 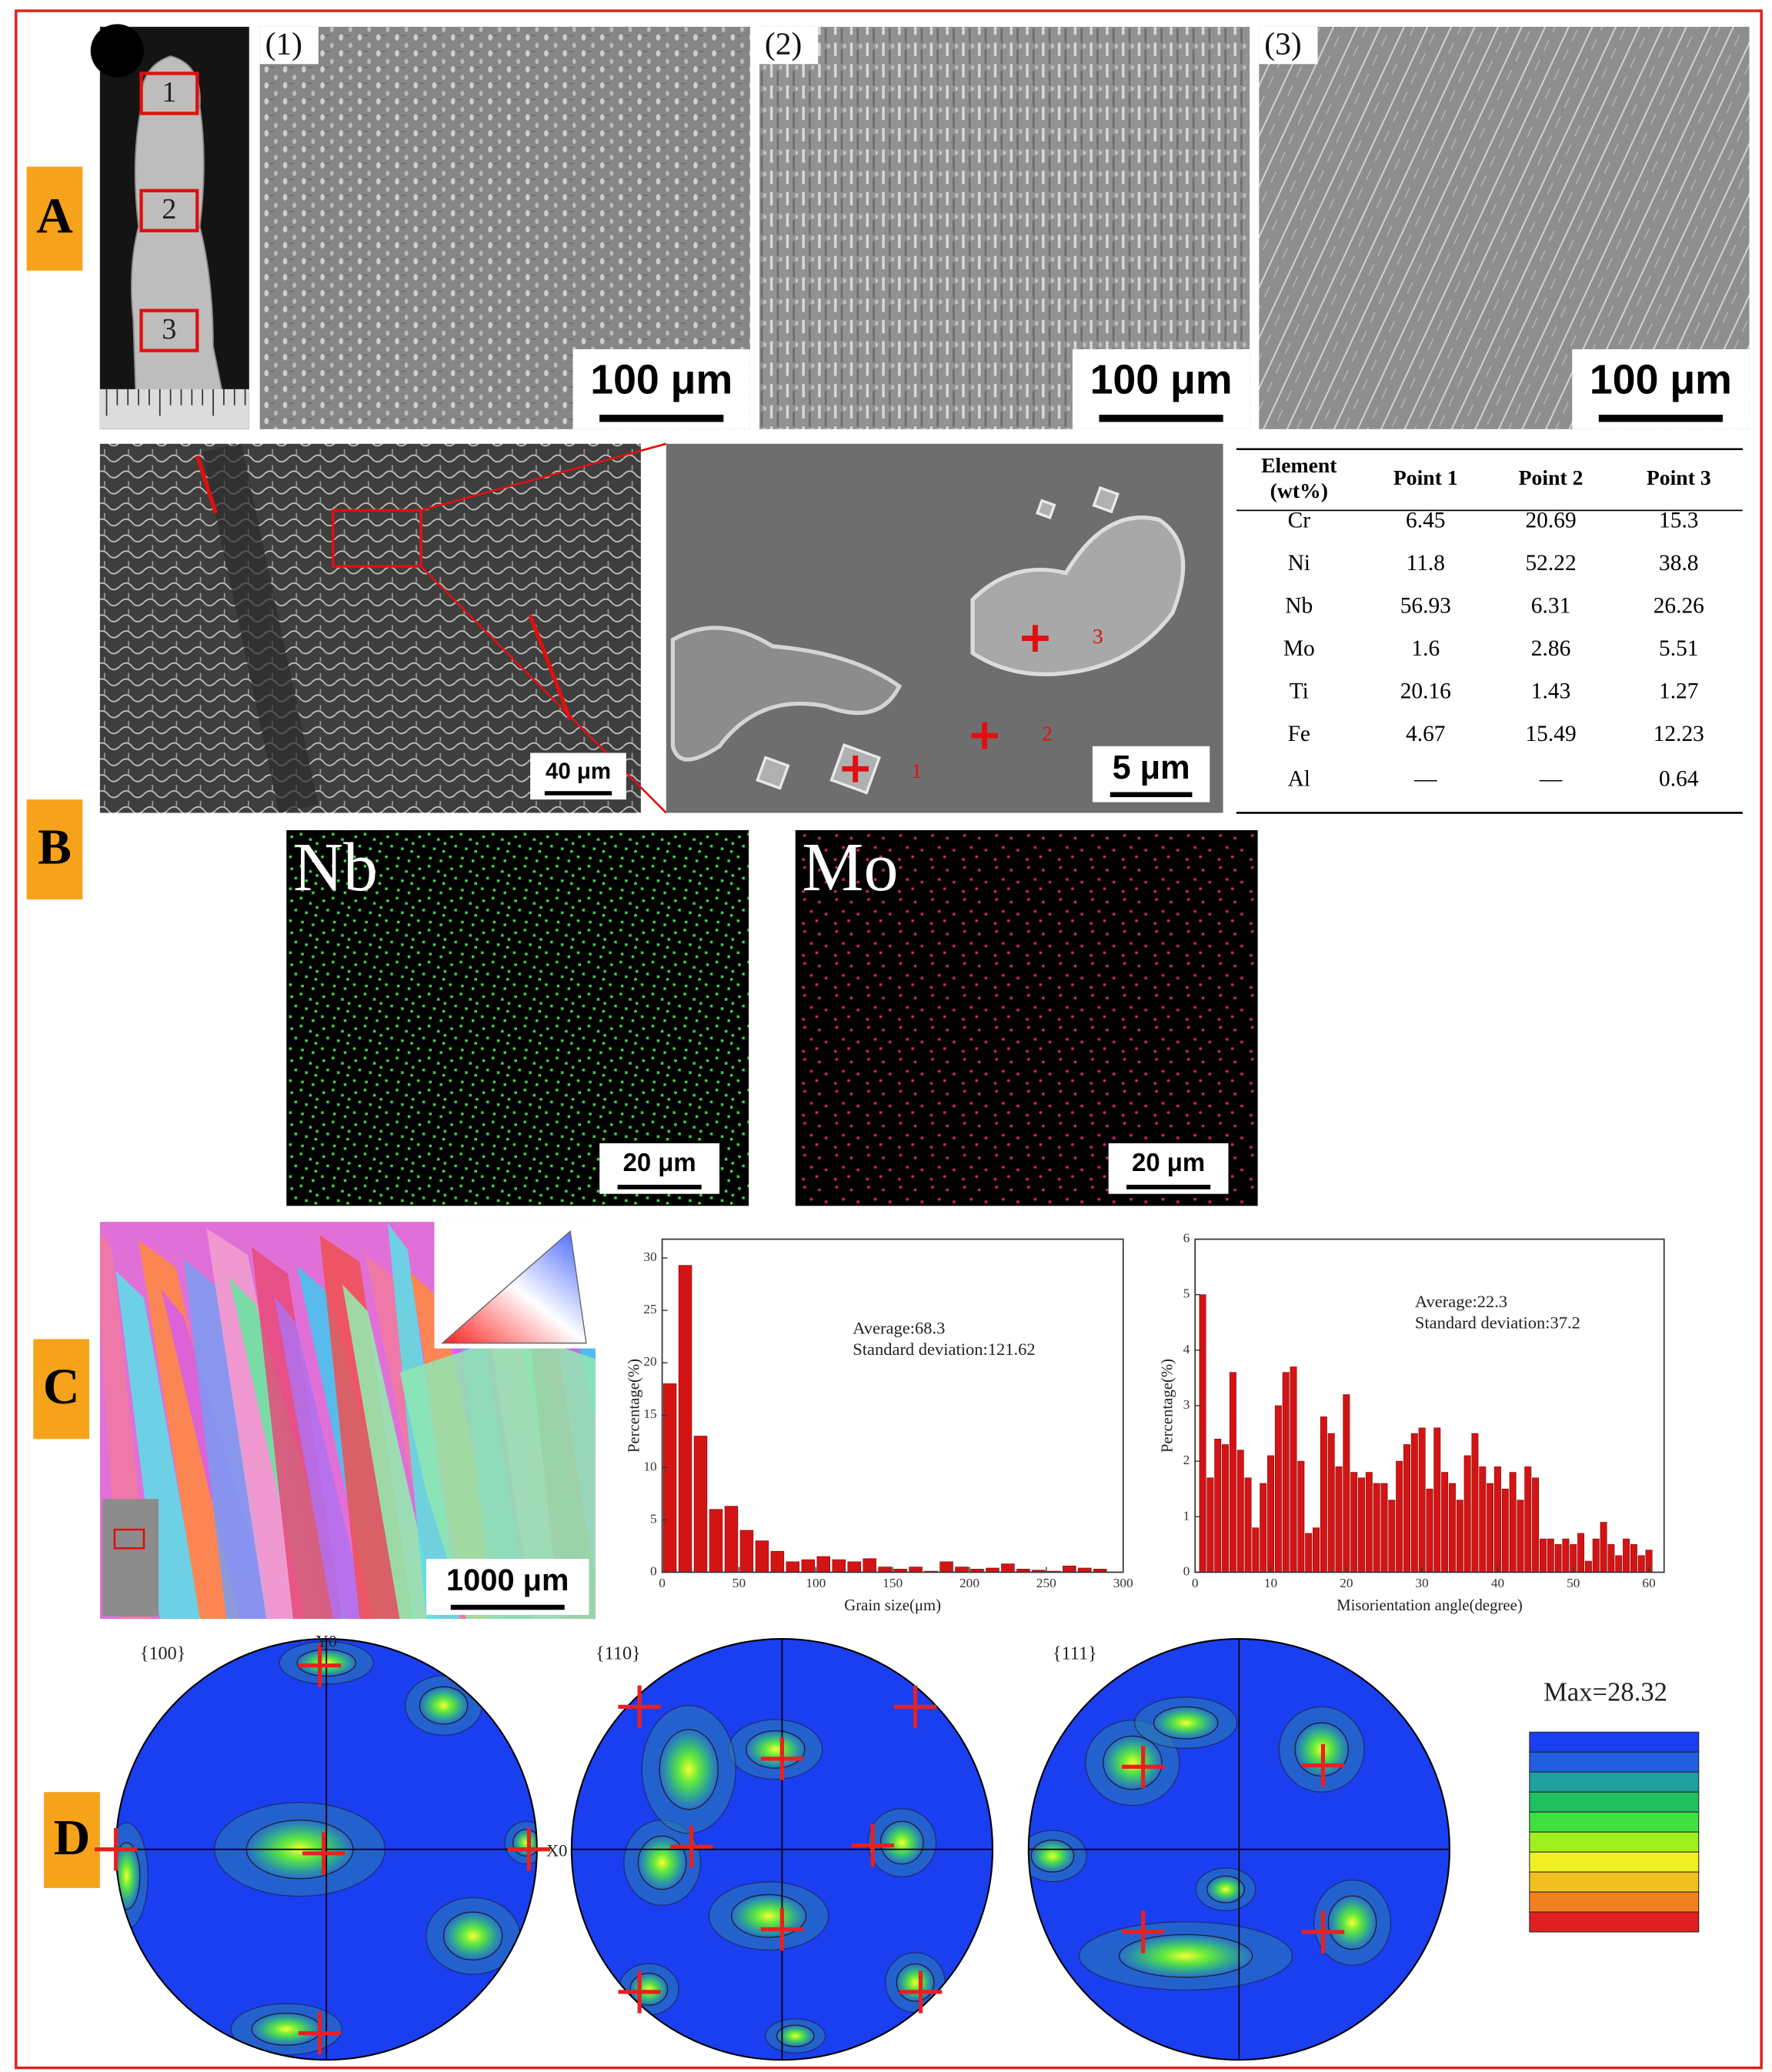 What do you see at coordinates (1426, 734) in the screenshot?
I see `table-cell: 4.67` at bounding box center [1426, 734].